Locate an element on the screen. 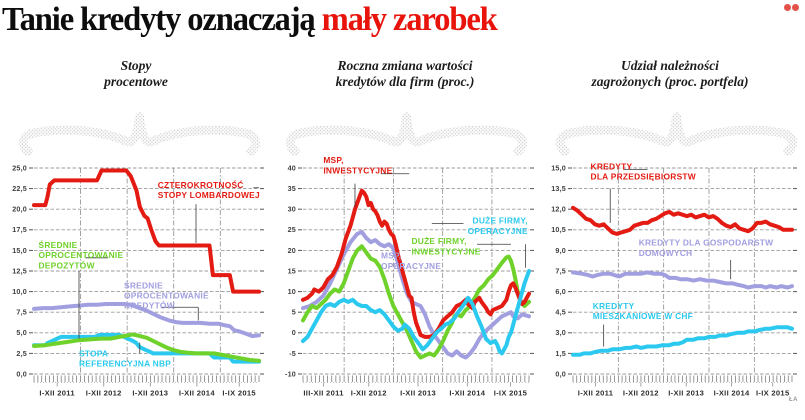 The image size is (805, 420). y-axis-tick-label: 35 is located at coordinates (292, 188).